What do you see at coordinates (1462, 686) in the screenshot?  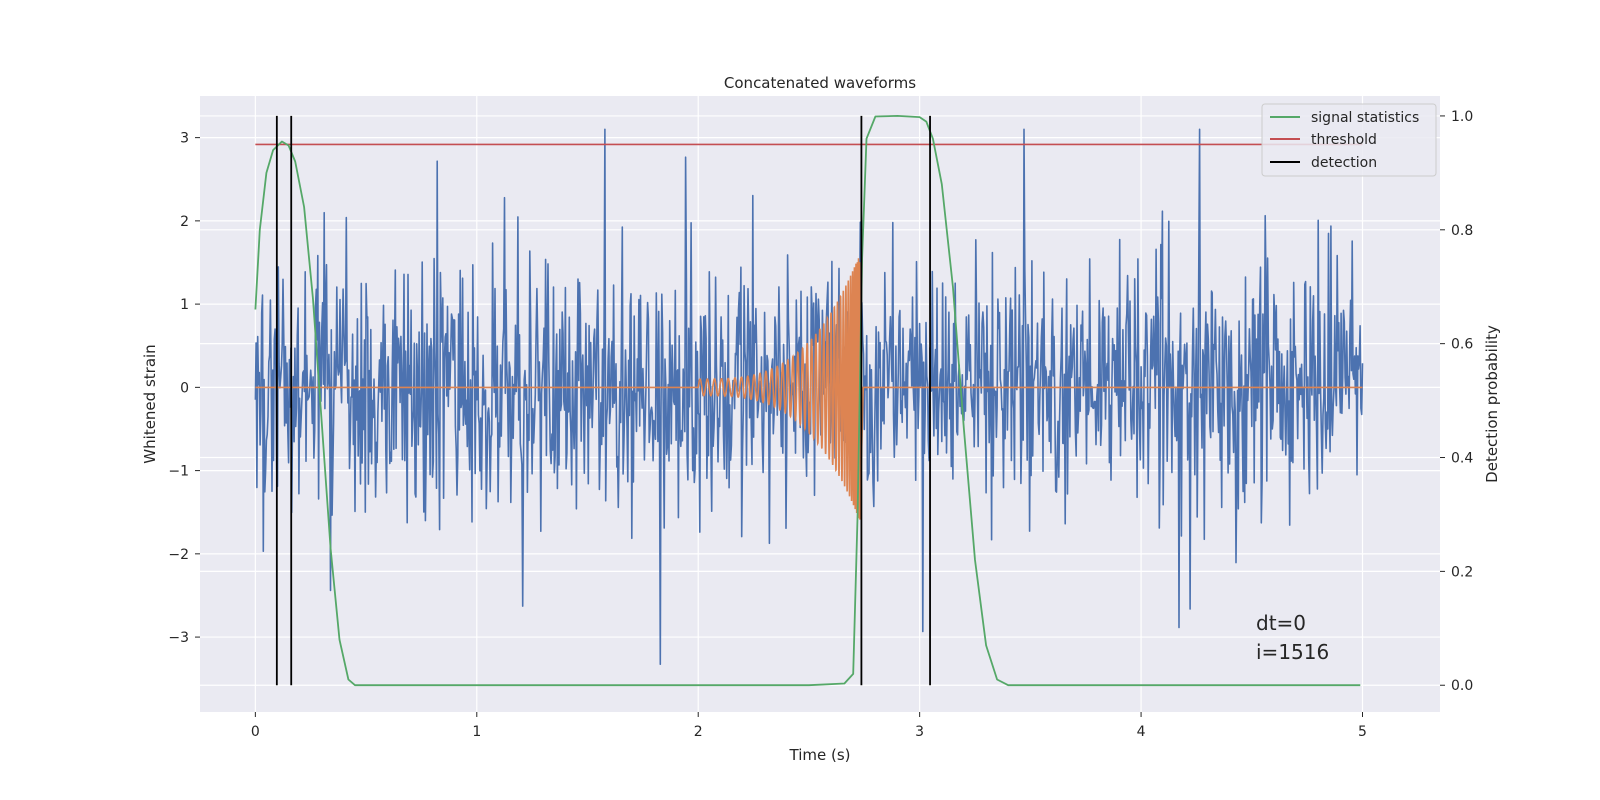 I see `y2-tick-label: 0.0` at bounding box center [1462, 686].